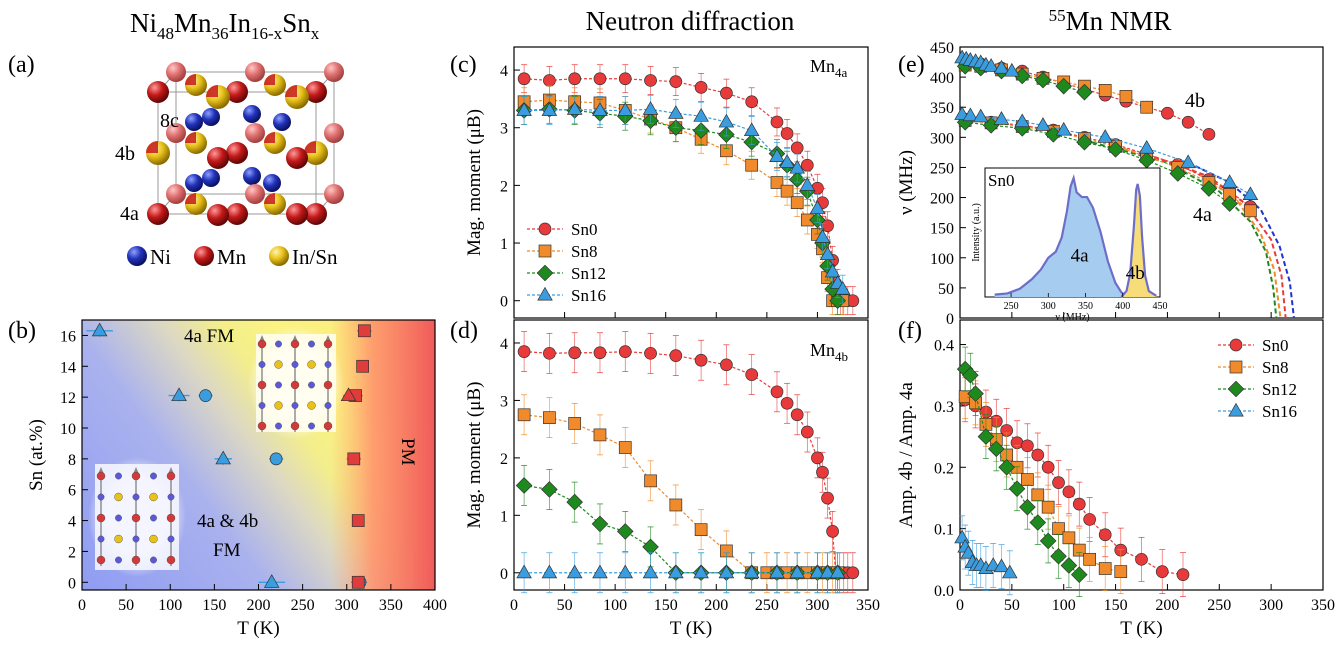 This screenshot has width=1343, height=646. Describe the element at coordinates (504, 244) in the screenshot. I see `y-tick-label: 1` at that location.